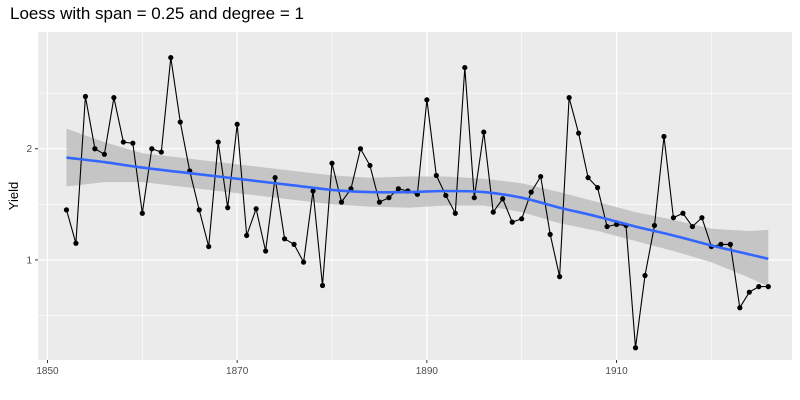 The width and height of the screenshot is (800, 400). What do you see at coordinates (32, 205) in the screenshot?
I see `y-axis: 12` at bounding box center [32, 205].